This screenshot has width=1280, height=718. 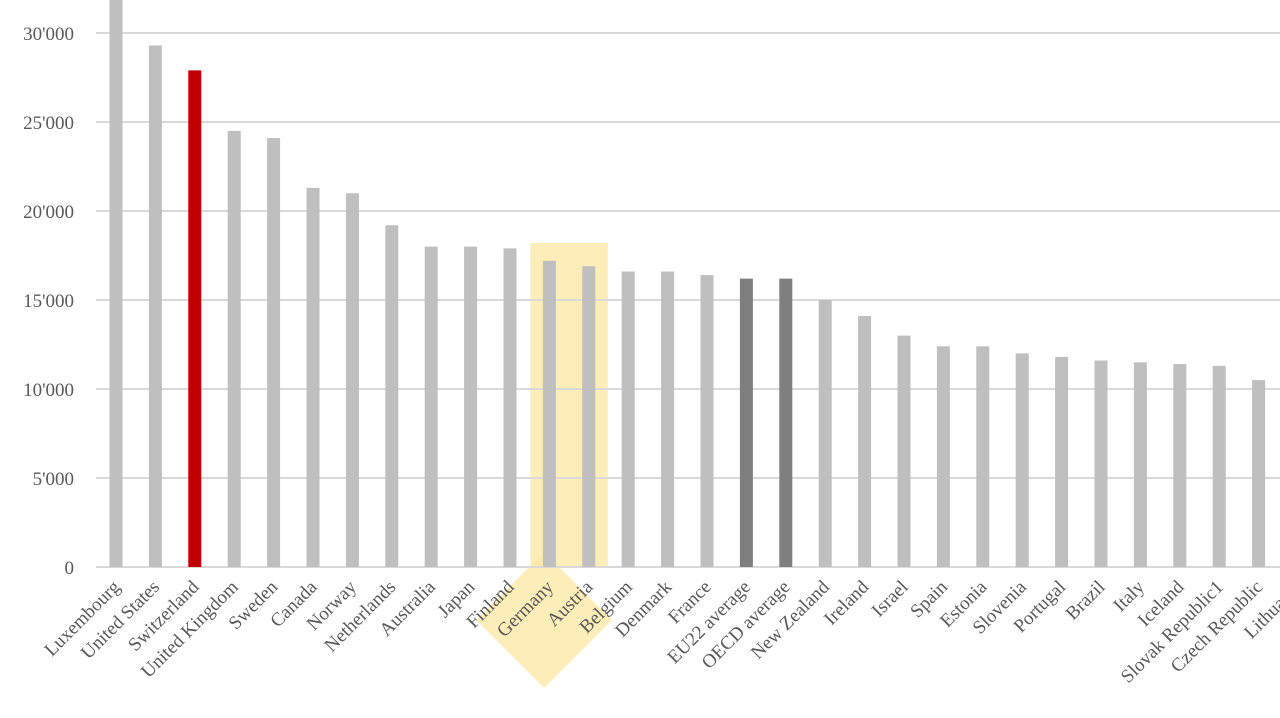 I want to click on bar-netherlands, so click(x=392, y=396).